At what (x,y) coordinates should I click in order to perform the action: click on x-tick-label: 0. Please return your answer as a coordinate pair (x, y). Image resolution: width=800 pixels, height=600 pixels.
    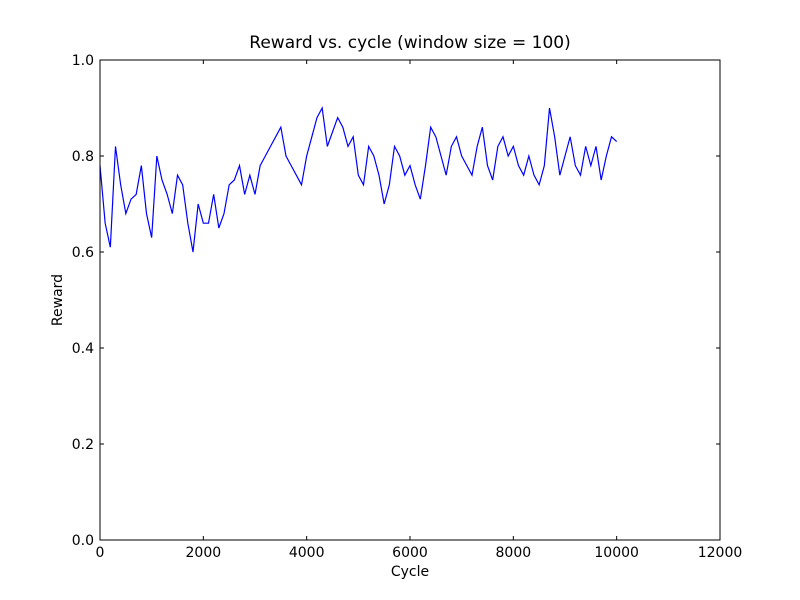
    Looking at the image, I should click on (100, 553).